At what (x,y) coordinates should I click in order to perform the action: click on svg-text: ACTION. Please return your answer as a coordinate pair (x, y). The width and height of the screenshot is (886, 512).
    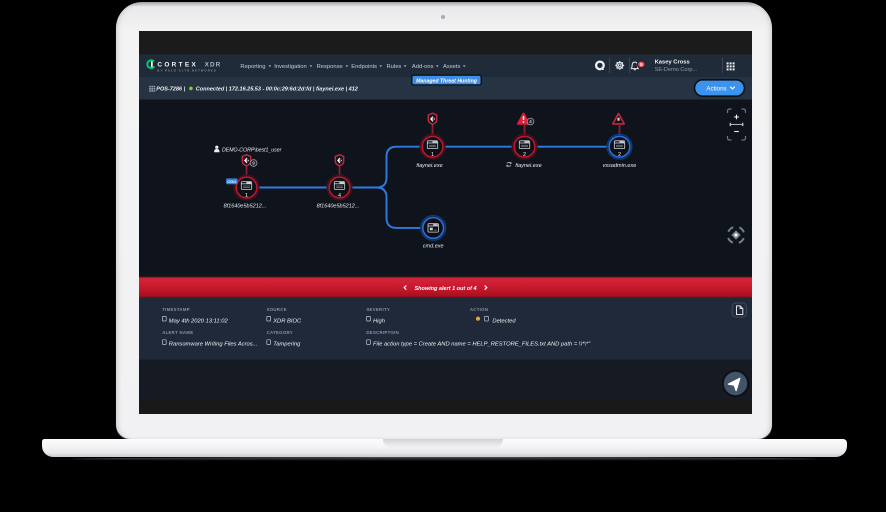
    Looking at the image, I should click on (478, 308).